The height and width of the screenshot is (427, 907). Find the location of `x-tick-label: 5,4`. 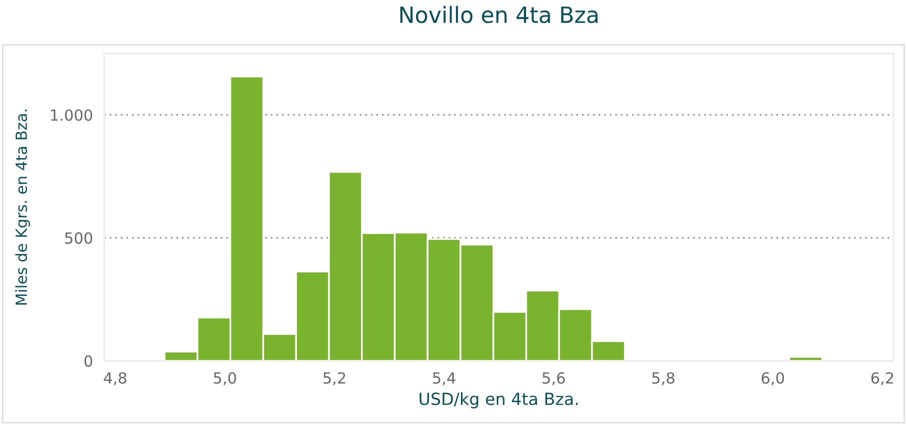

x-tick-label: 5,4 is located at coordinates (444, 379).